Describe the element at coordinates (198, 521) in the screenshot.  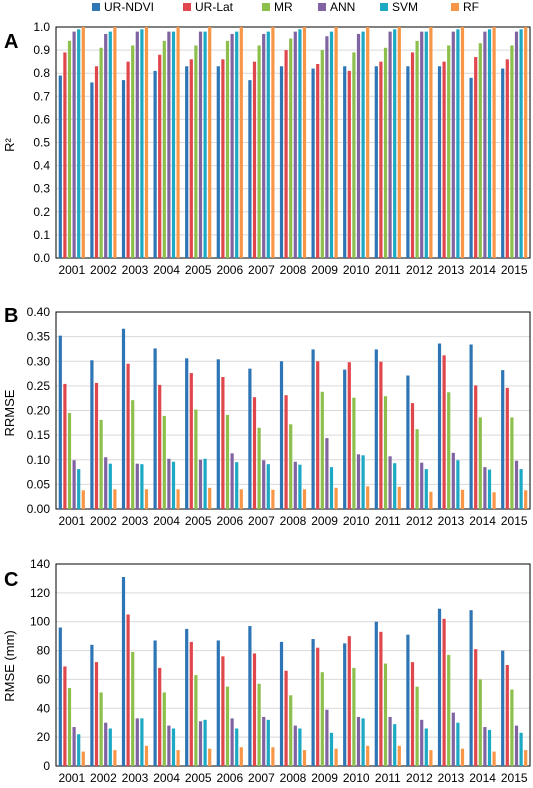
I see `x-tick-label: 2005` at that location.